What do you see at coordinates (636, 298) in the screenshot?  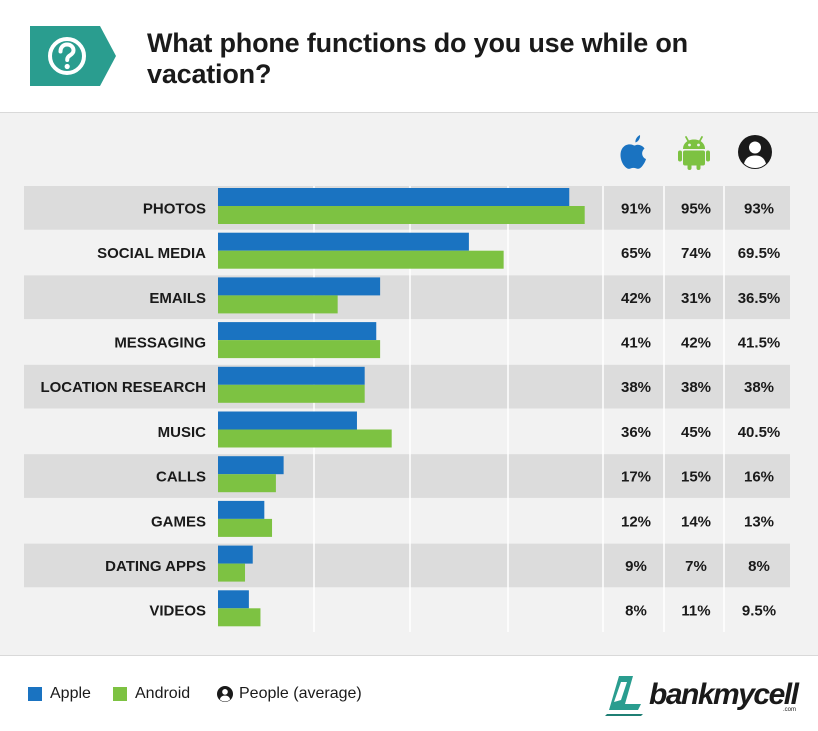 I see `value-apple: 42%` at bounding box center [636, 298].